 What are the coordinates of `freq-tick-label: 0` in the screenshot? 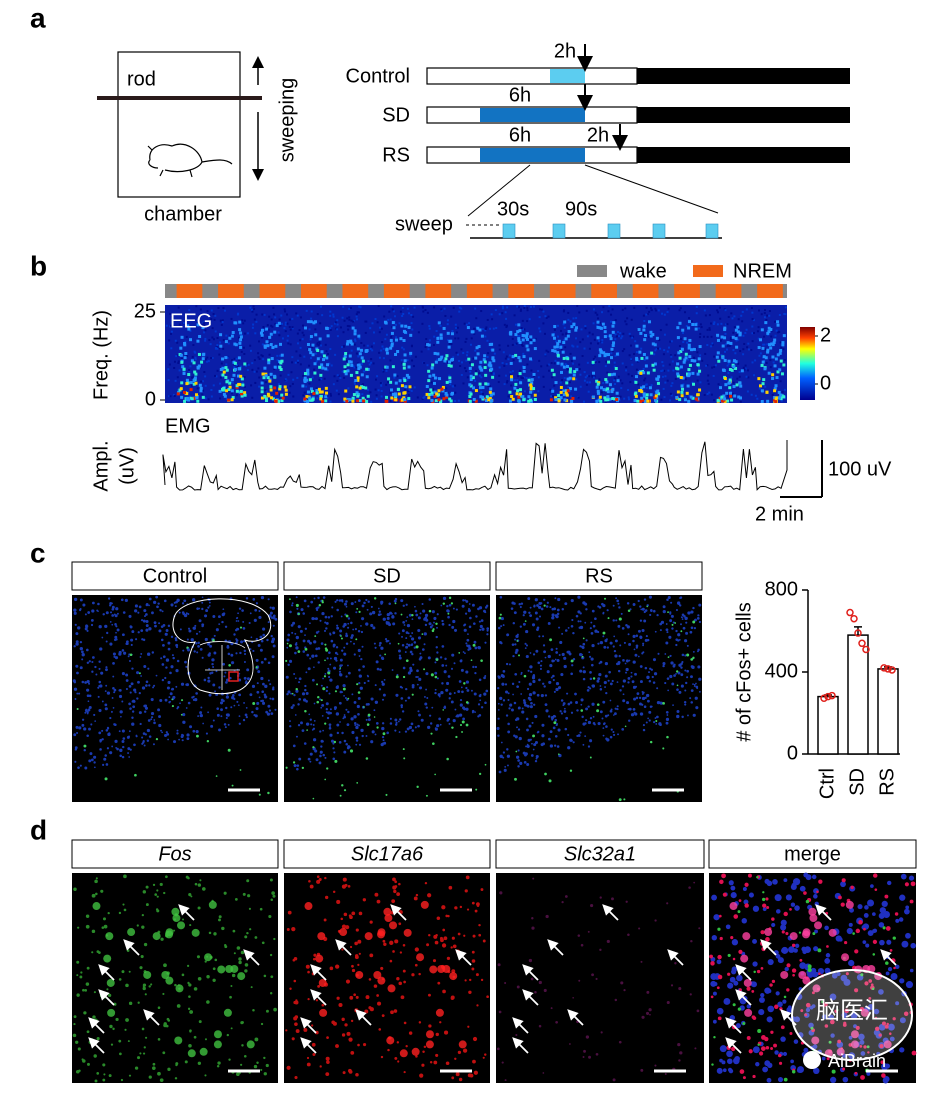 It's located at (150, 399).